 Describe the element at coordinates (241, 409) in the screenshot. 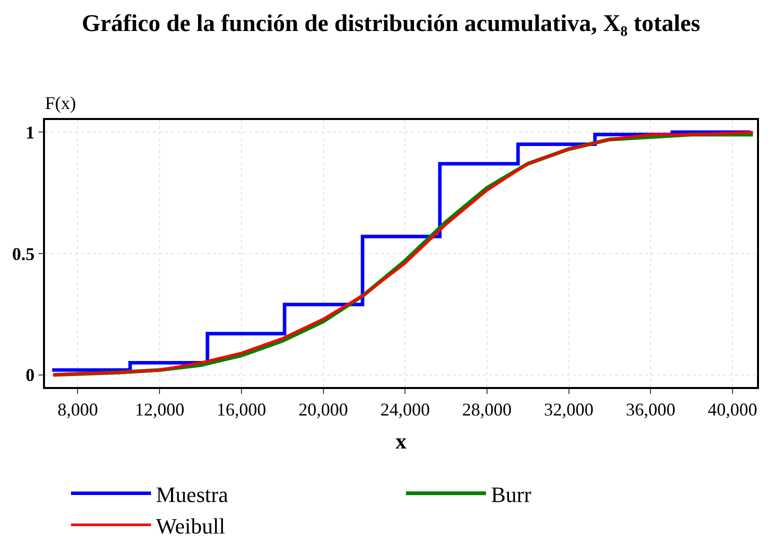

I see `x-tick-label: 16,000` at that location.